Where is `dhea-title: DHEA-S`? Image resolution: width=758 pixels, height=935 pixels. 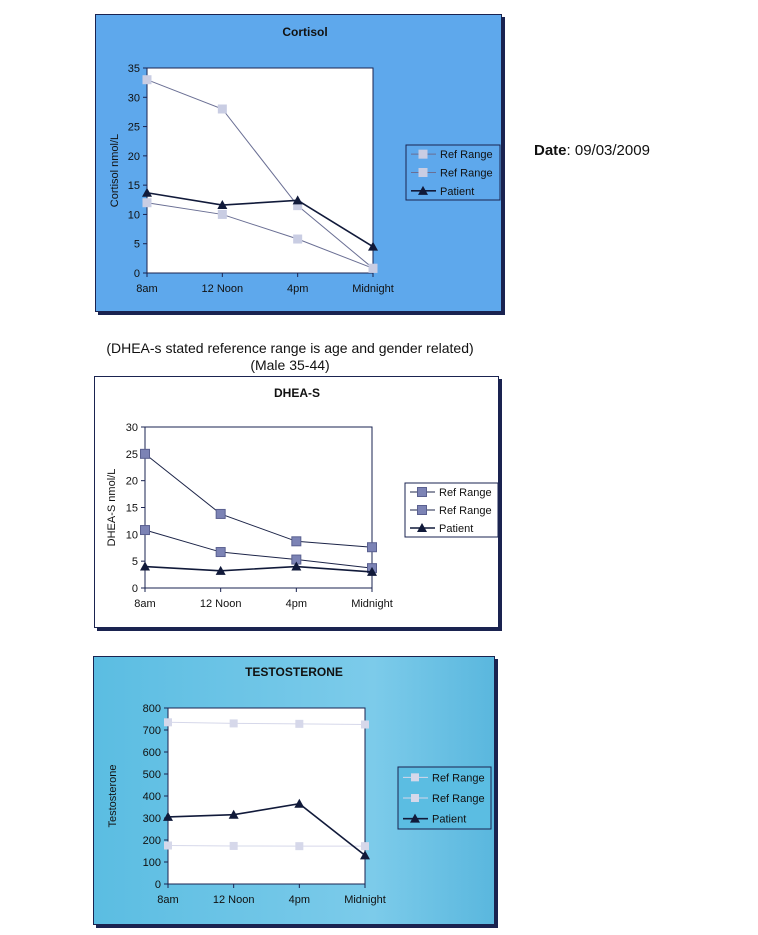 dhea-title: DHEA-S is located at coordinates (297, 393).